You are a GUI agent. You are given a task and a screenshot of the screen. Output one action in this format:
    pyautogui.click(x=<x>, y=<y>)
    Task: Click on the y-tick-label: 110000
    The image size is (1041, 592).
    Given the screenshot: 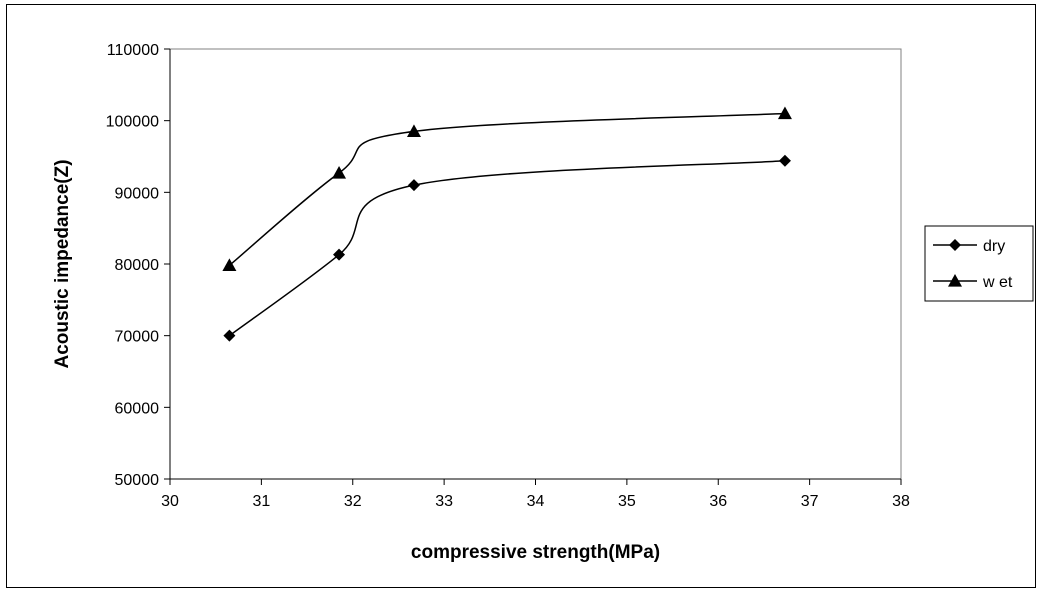 What is the action you would take?
    pyautogui.click(x=133, y=50)
    